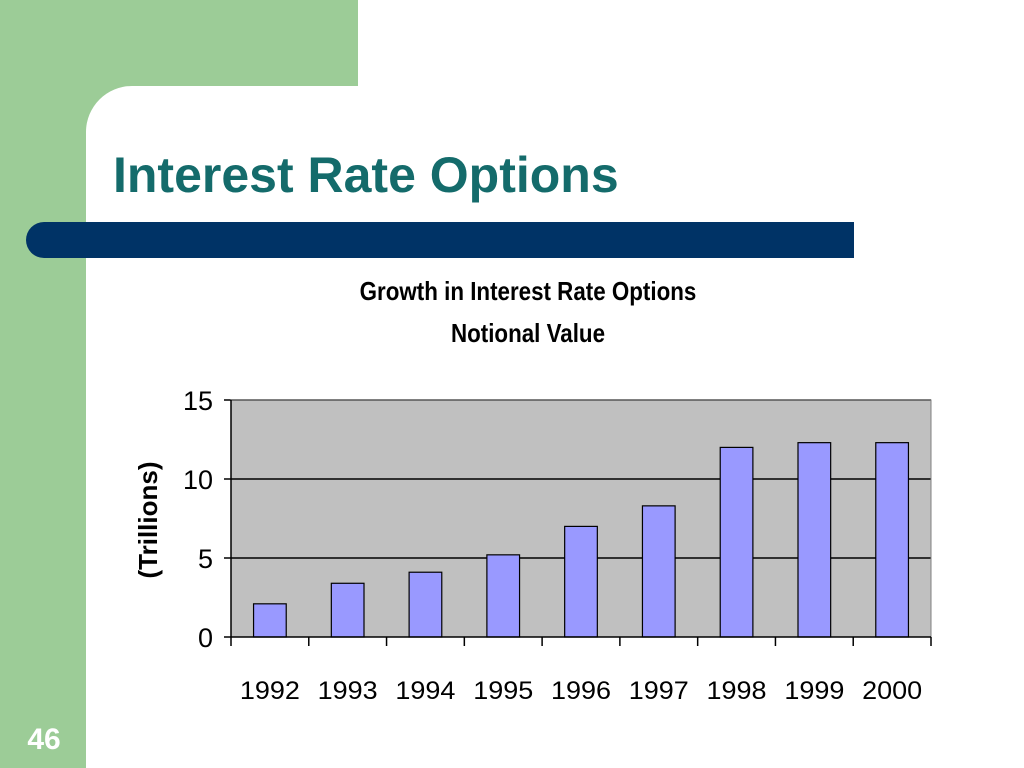  I want to click on y-tick-label: 5, so click(205, 559).